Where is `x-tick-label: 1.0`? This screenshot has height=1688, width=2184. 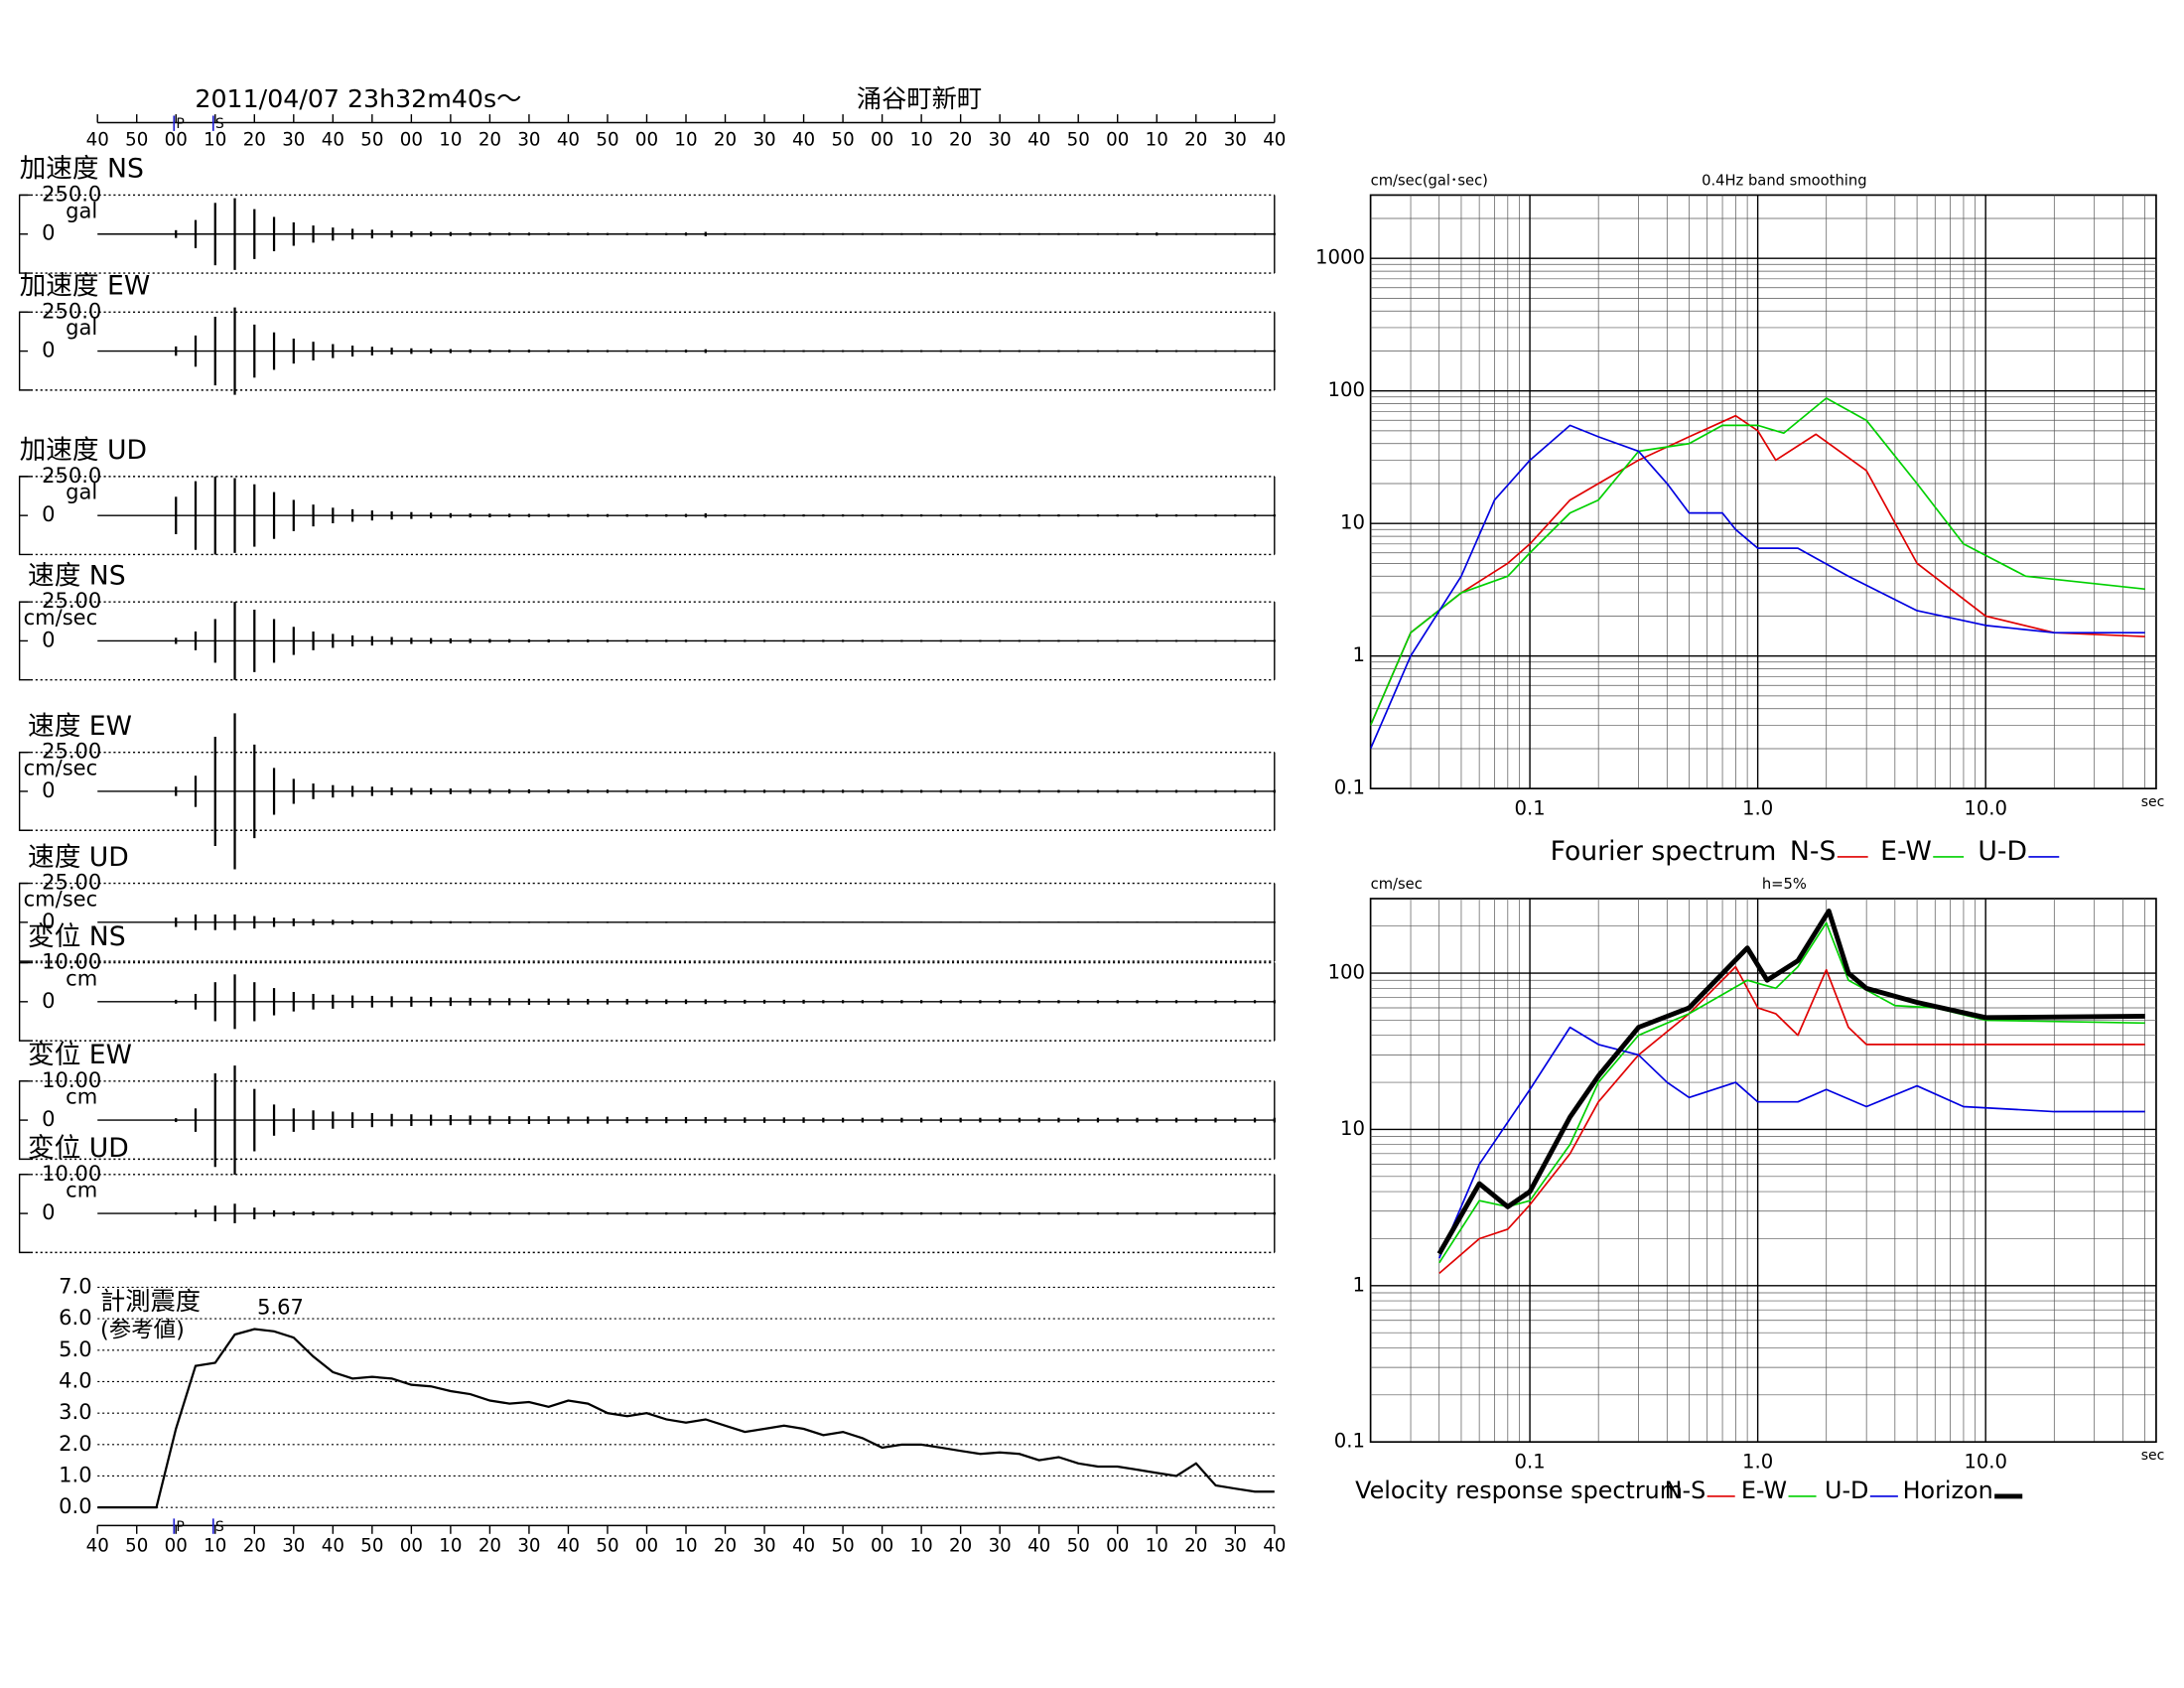
x-tick-label: 1.0 is located at coordinates (1757, 808).